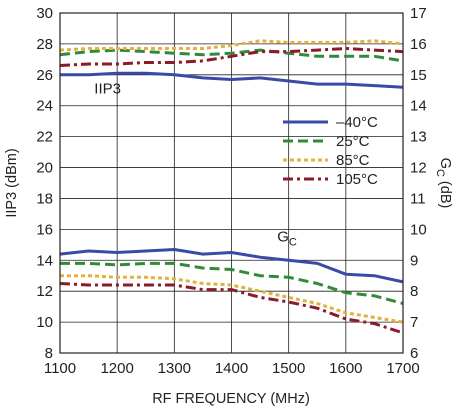  I want to click on legend-label-85-c: 85°C, so click(353, 160).